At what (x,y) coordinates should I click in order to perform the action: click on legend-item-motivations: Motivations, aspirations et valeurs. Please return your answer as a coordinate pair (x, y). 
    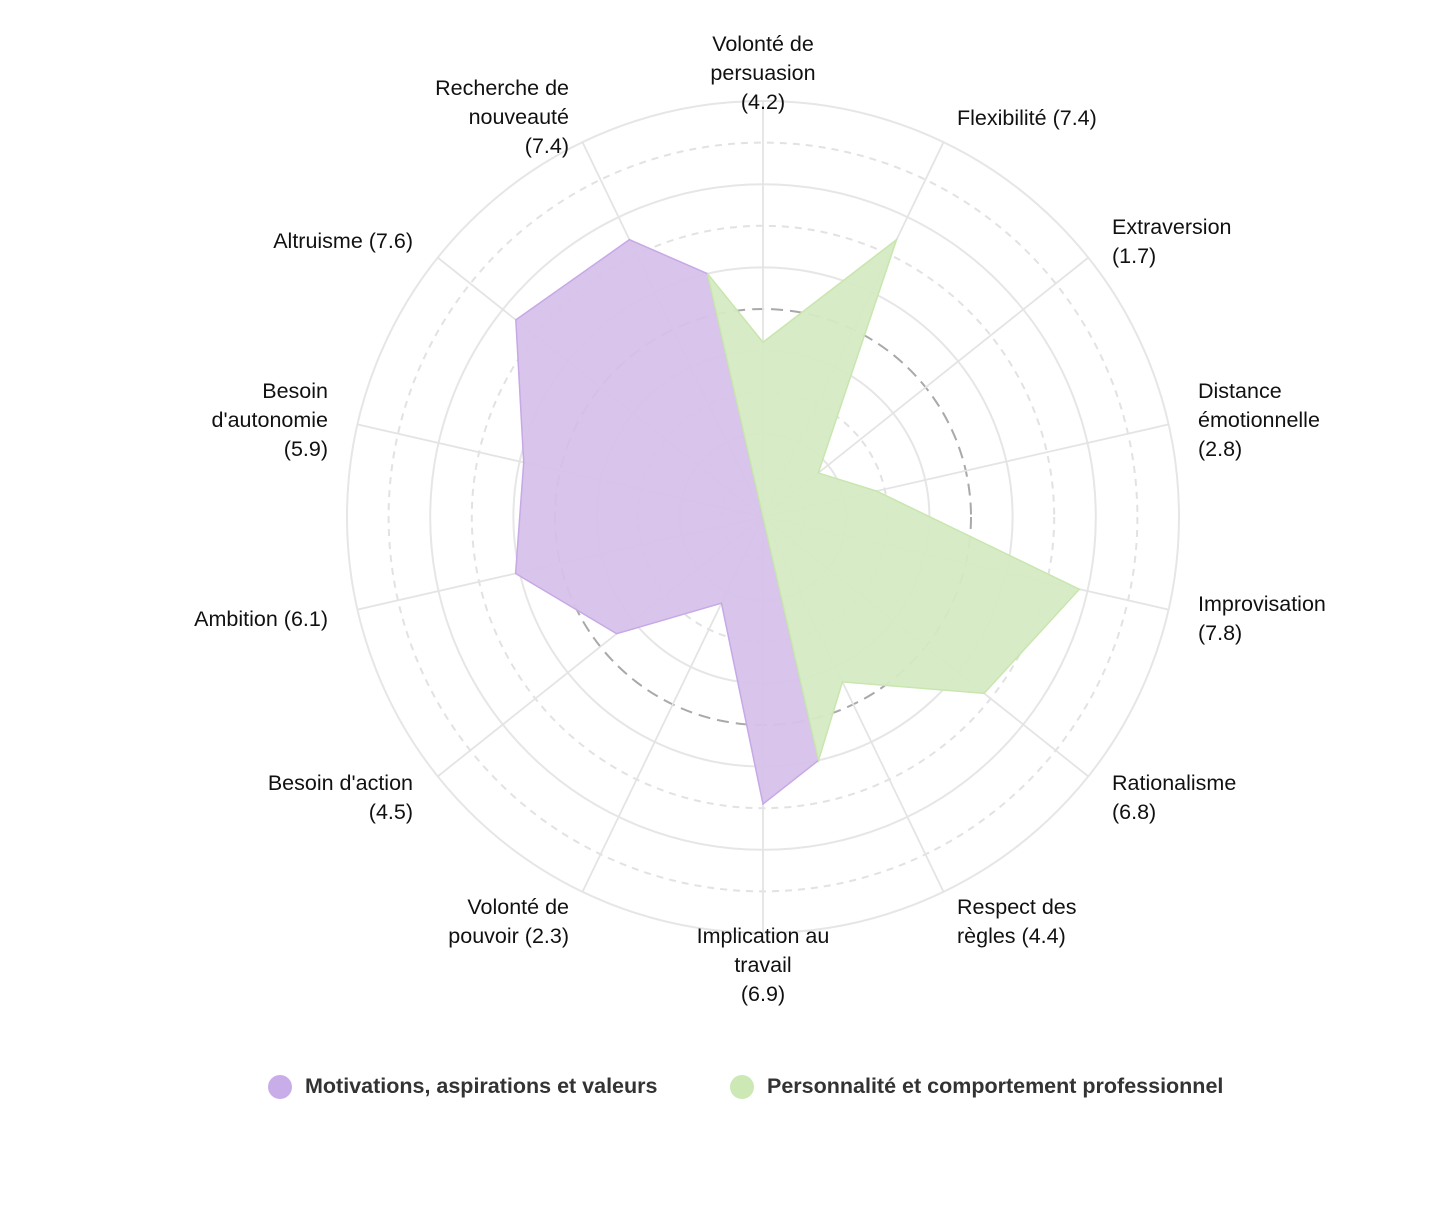
    Looking at the image, I should click on (462, 1086).